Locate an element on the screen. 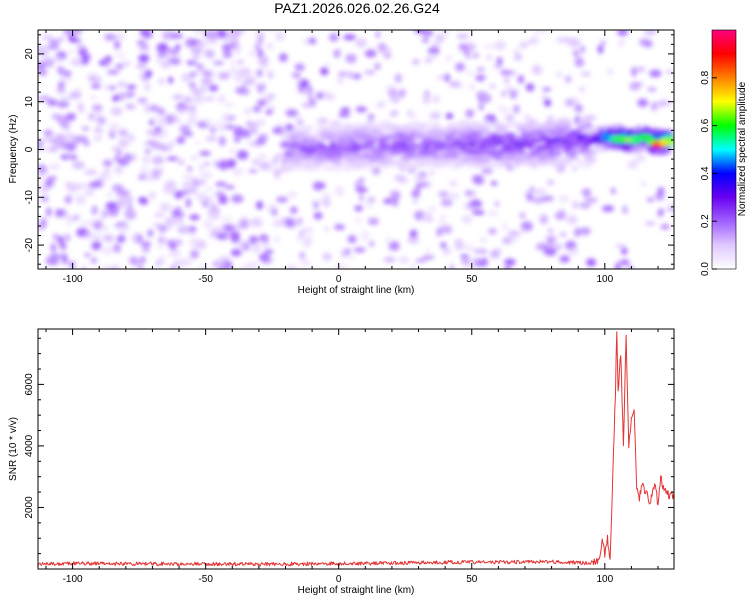 This screenshot has height=600, width=750. colorbar-gradient is located at coordinates (724, 149).